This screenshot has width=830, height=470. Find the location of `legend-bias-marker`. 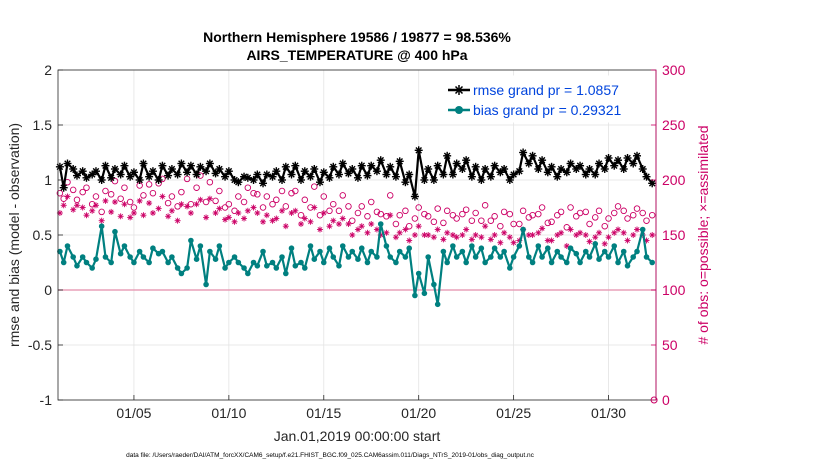

legend-bias-marker is located at coordinates (459, 110).